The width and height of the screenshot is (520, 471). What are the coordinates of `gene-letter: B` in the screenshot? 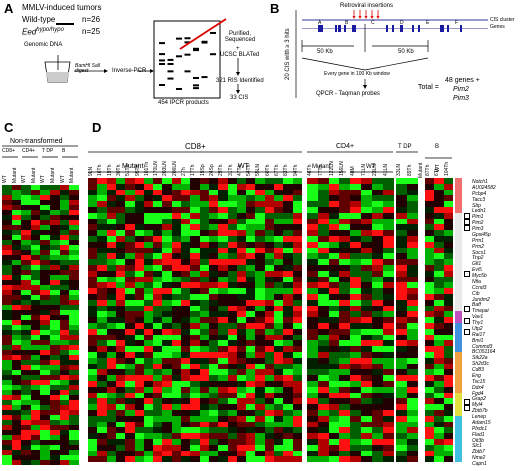 It's located at (347, 23).